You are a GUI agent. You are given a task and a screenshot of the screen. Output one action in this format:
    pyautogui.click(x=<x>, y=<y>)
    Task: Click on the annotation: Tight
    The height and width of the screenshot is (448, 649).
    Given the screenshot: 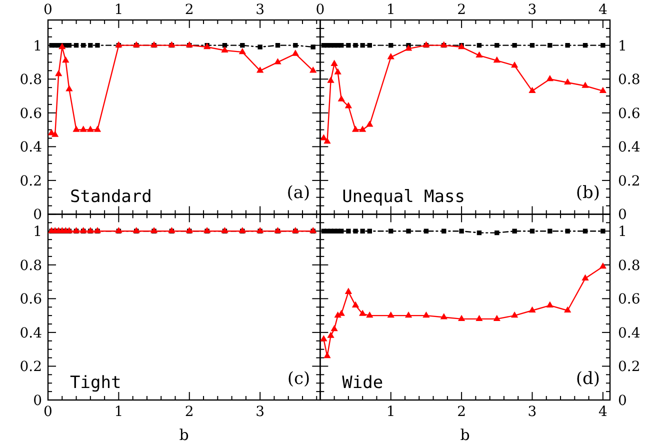 What is the action you would take?
    pyautogui.click(x=96, y=383)
    